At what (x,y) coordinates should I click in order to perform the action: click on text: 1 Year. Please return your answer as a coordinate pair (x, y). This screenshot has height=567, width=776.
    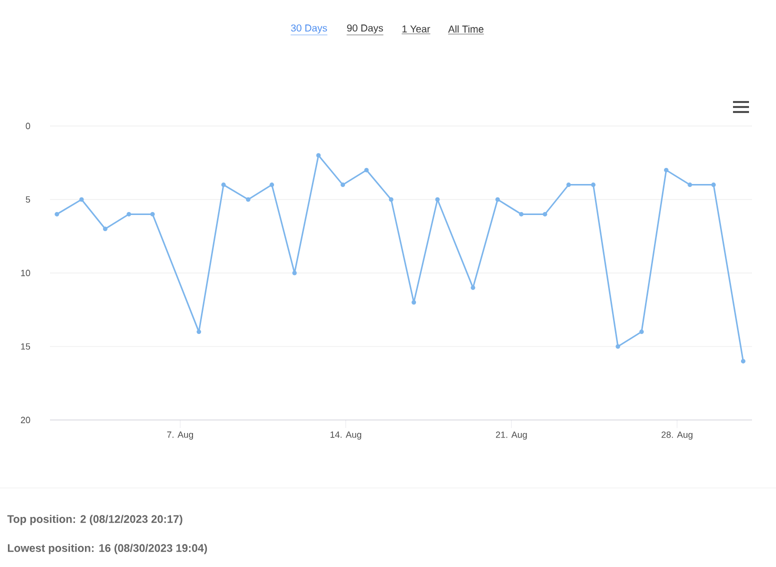
    Looking at the image, I should click on (416, 28).